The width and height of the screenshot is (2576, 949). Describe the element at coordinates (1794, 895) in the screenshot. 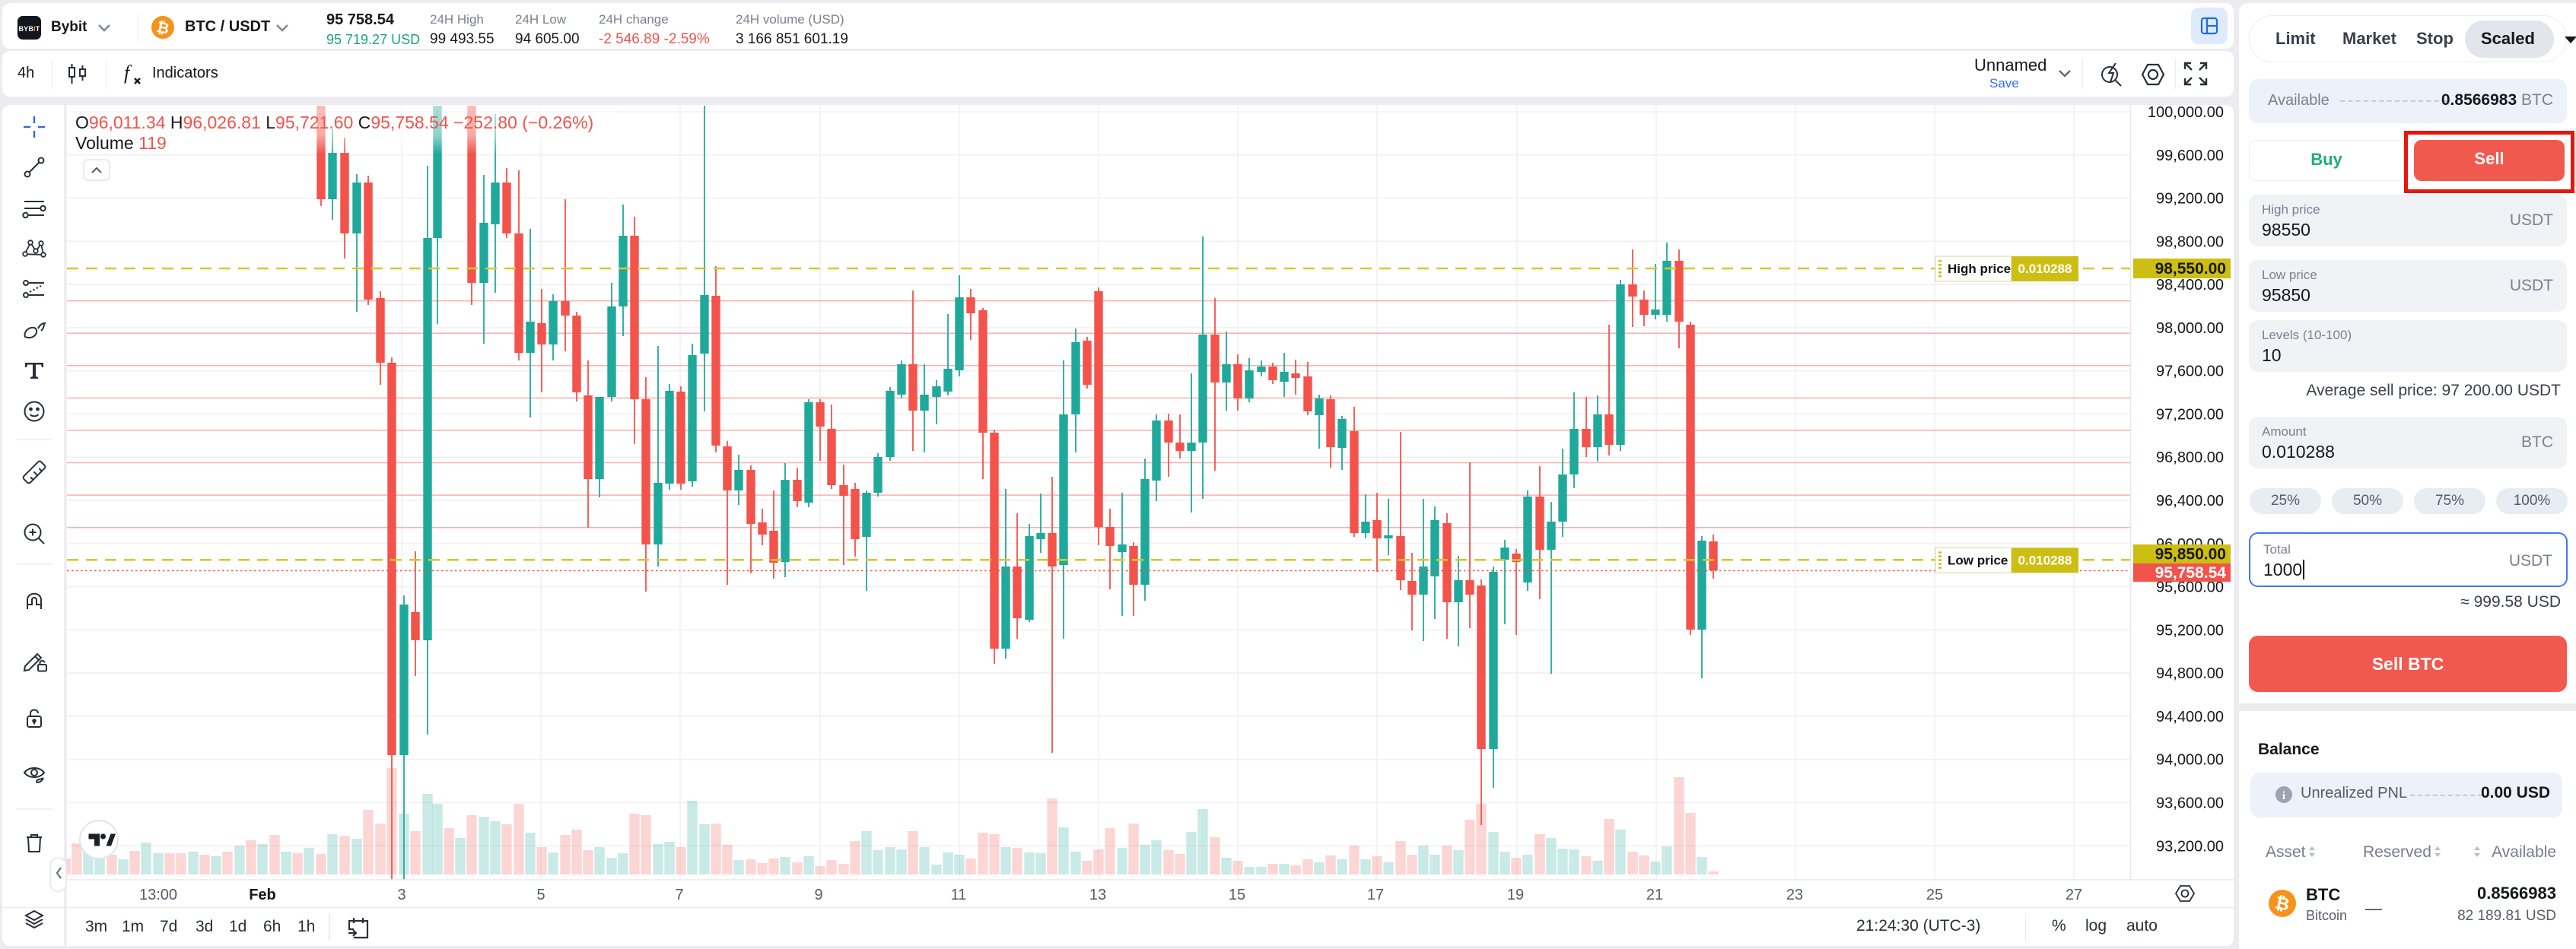

I see `svg-text: 23` at that location.